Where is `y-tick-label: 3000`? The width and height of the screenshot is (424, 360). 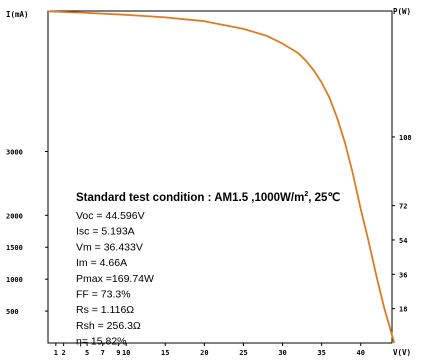
y-tick-label: 3000 is located at coordinates (14, 152).